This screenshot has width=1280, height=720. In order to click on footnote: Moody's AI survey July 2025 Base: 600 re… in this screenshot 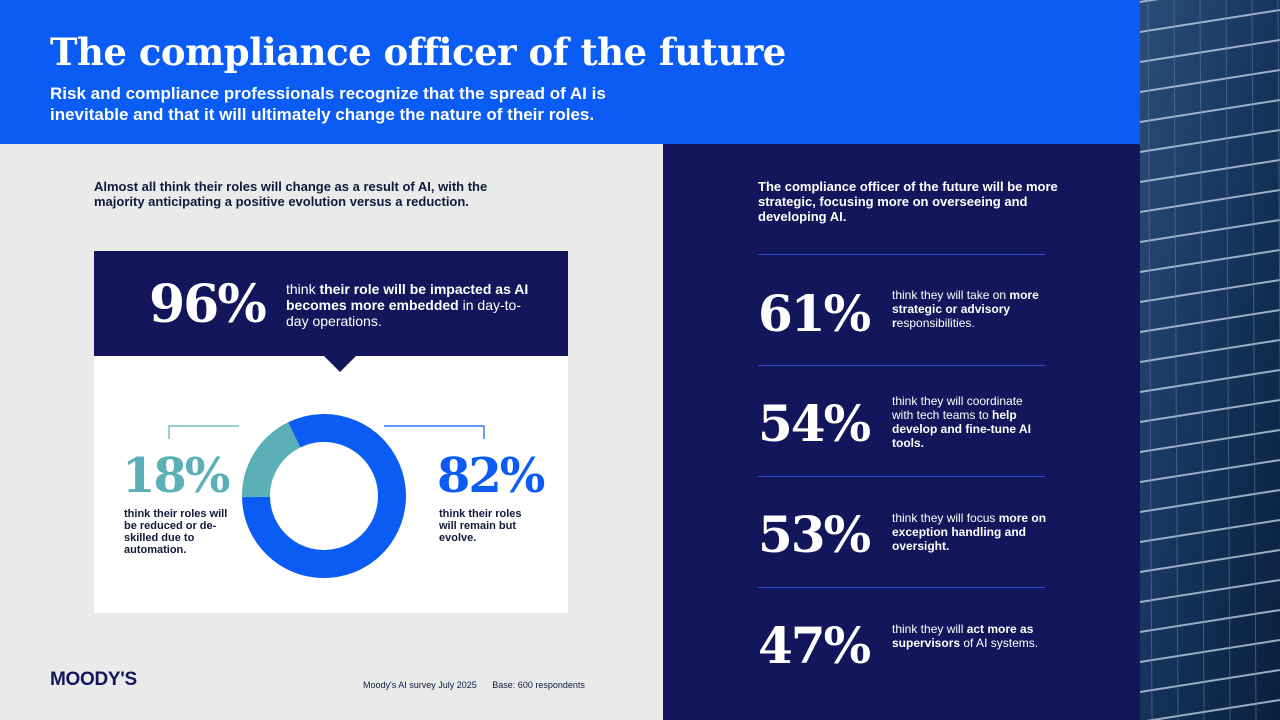, I will do `click(480, 685)`.